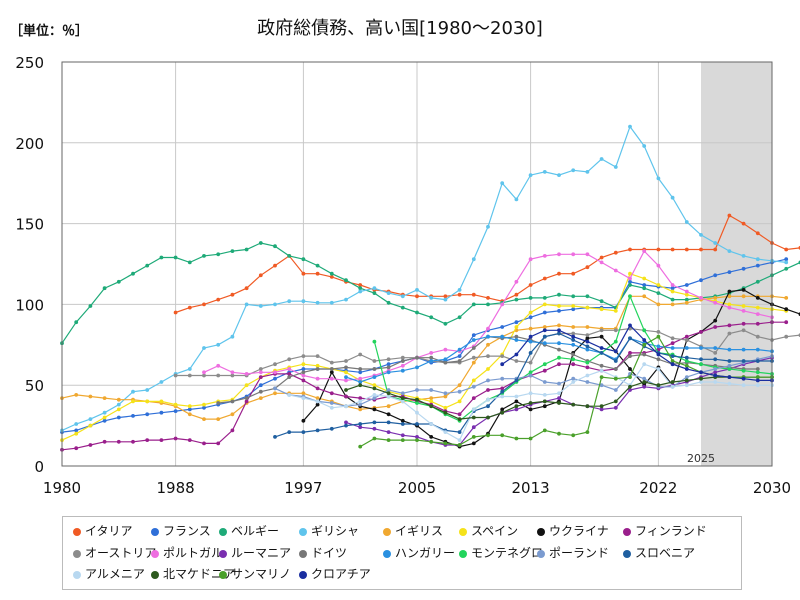 This screenshot has height=600, width=800. What do you see at coordinates (29, 225) in the screenshot?
I see `y-tick-label: 150` at bounding box center [29, 225].